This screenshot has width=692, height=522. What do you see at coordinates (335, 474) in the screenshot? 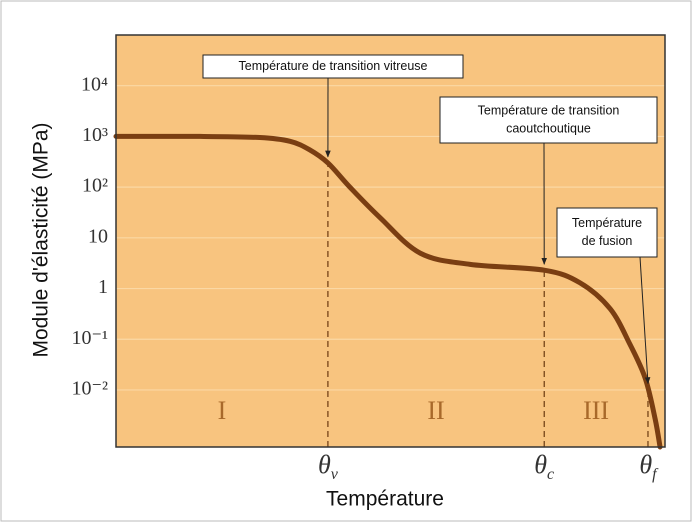
I see `marker-sub: v` at bounding box center [335, 474].